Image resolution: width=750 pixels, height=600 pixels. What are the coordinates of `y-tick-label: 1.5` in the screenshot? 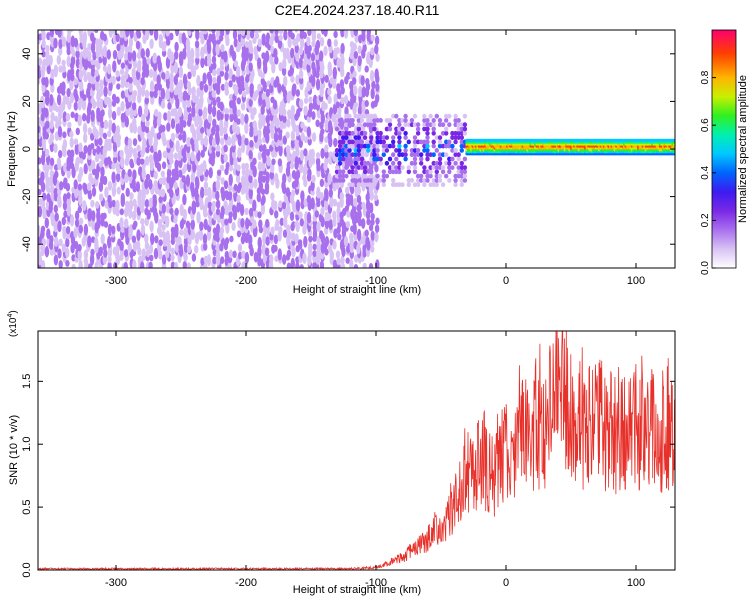 It's located at (27, 381).